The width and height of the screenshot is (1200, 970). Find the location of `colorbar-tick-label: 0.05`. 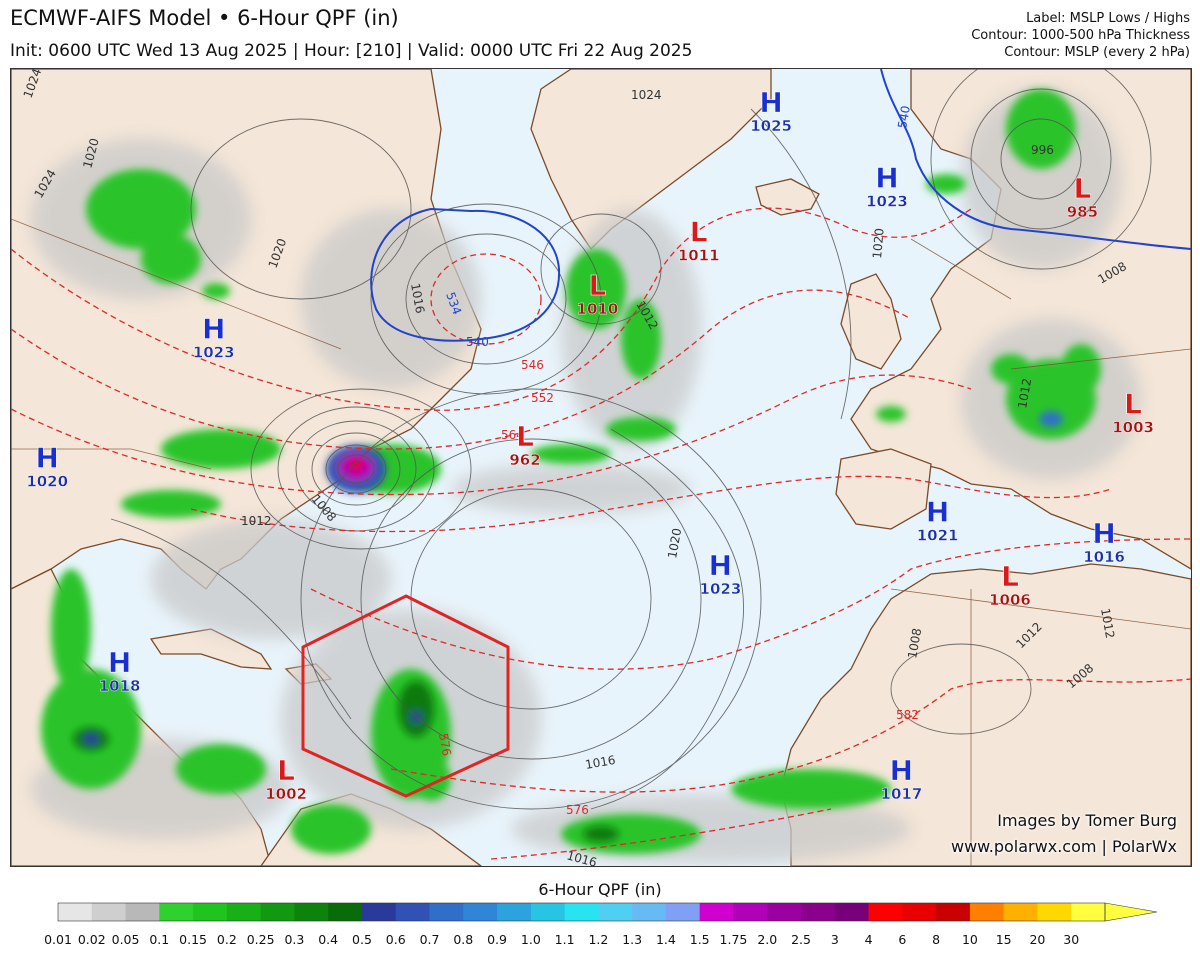

colorbar-tick-label: 0.05 is located at coordinates (126, 939).